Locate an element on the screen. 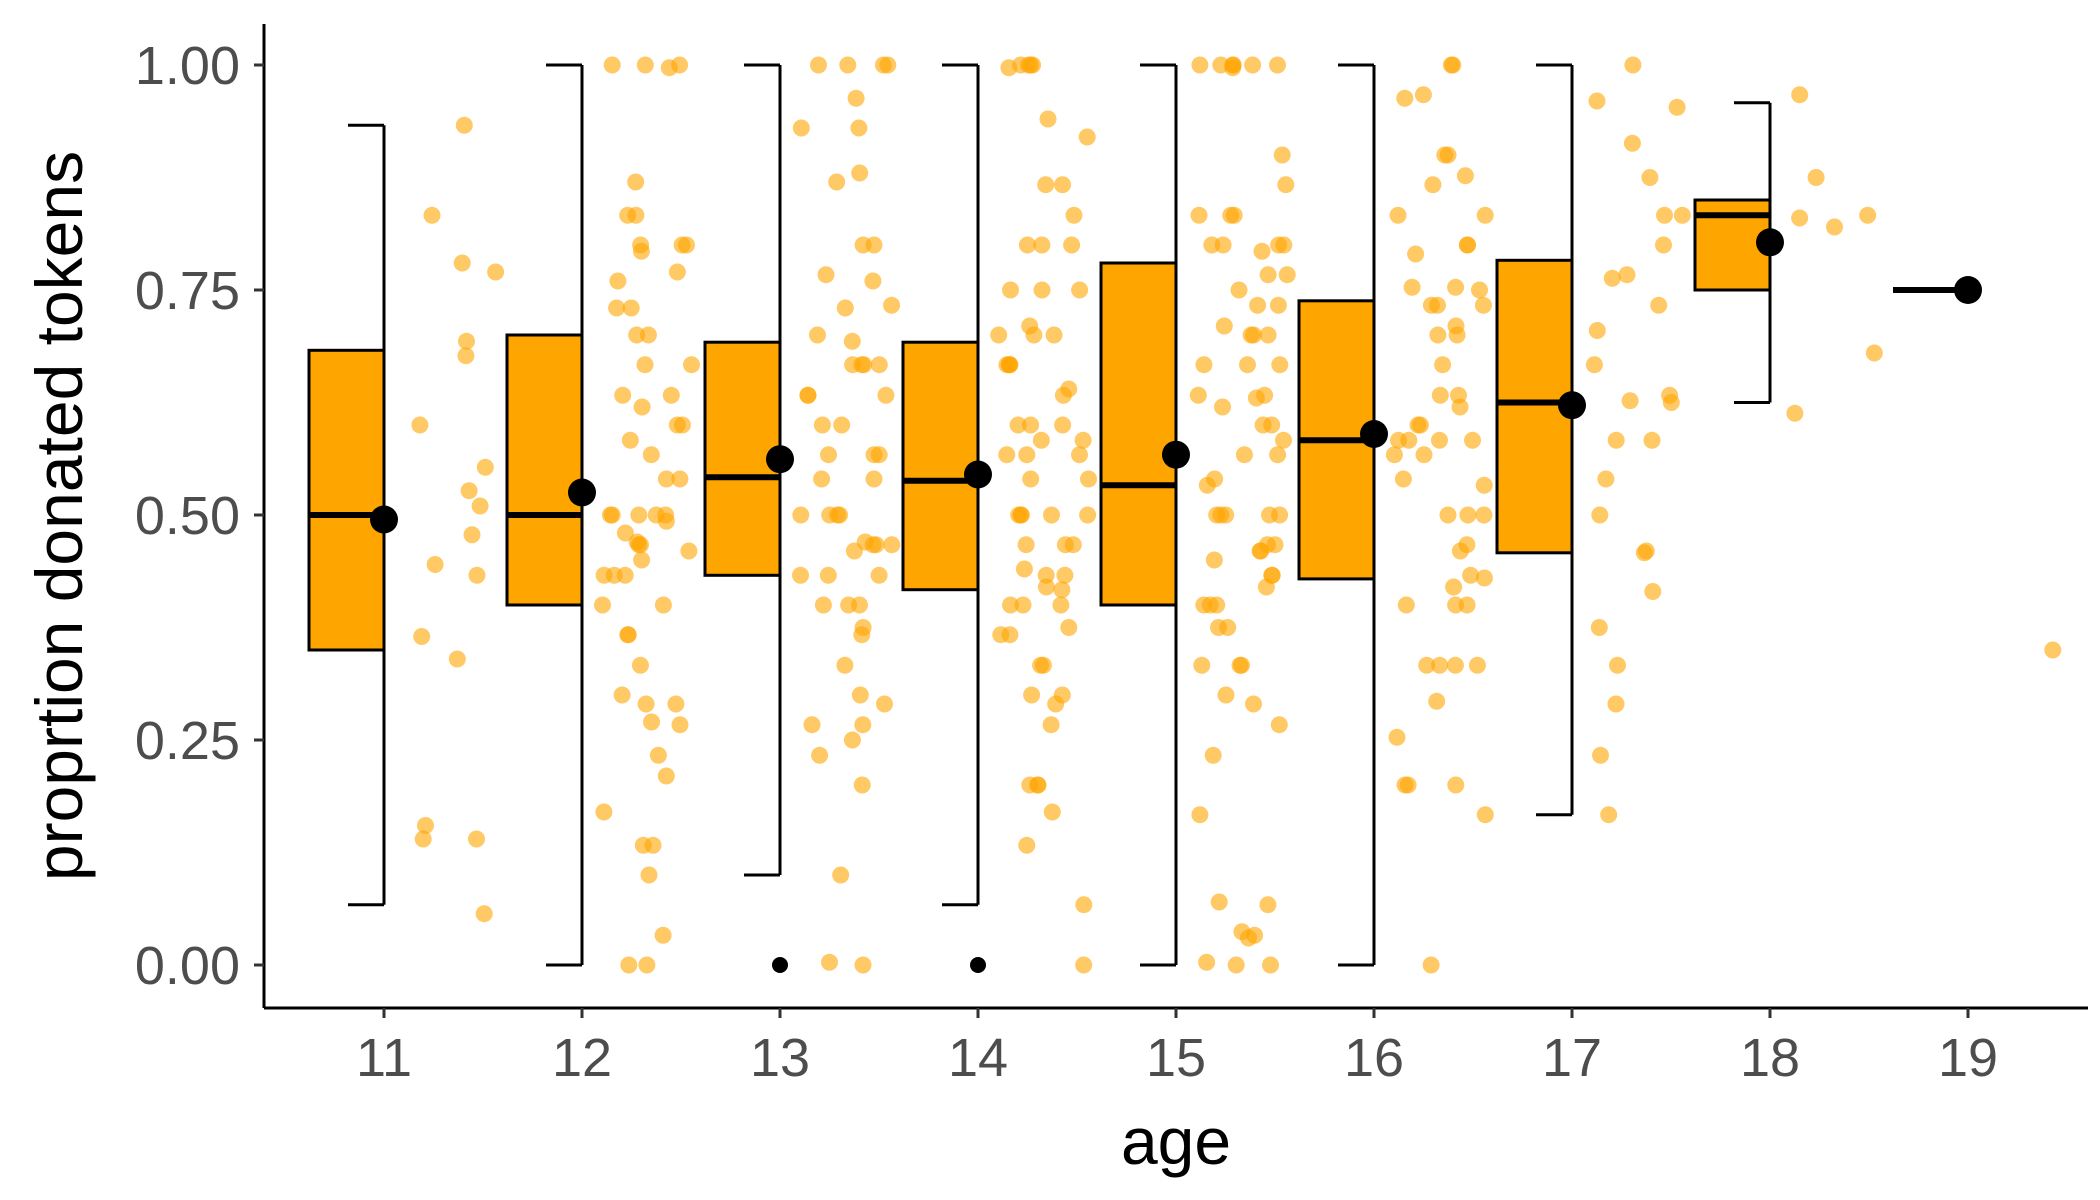 The height and width of the screenshot is (1200, 2100). x-tick-label: 16 is located at coordinates (1374, 1058).